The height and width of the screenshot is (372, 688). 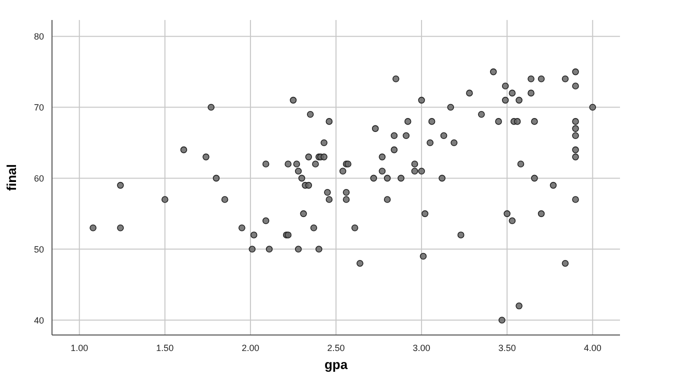 I want to click on x-tick-label: 3.50, so click(x=507, y=348).